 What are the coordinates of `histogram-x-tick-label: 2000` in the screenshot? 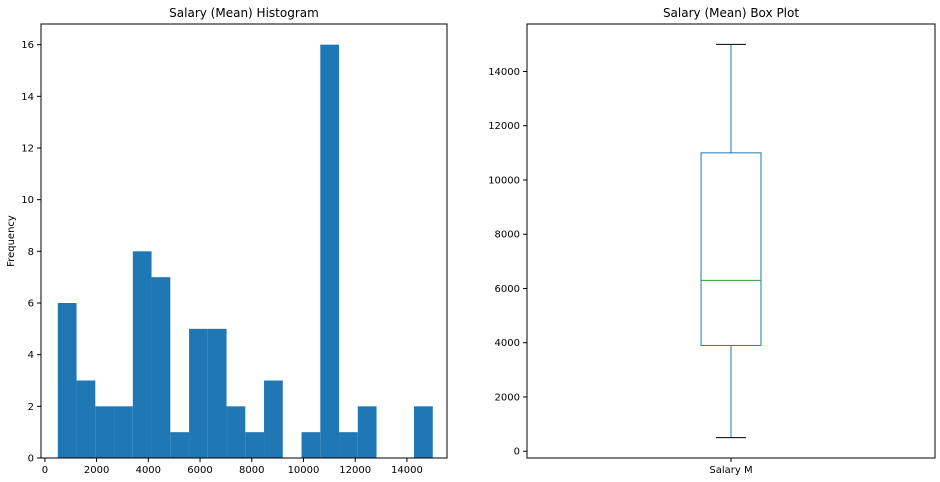 It's located at (96, 470).